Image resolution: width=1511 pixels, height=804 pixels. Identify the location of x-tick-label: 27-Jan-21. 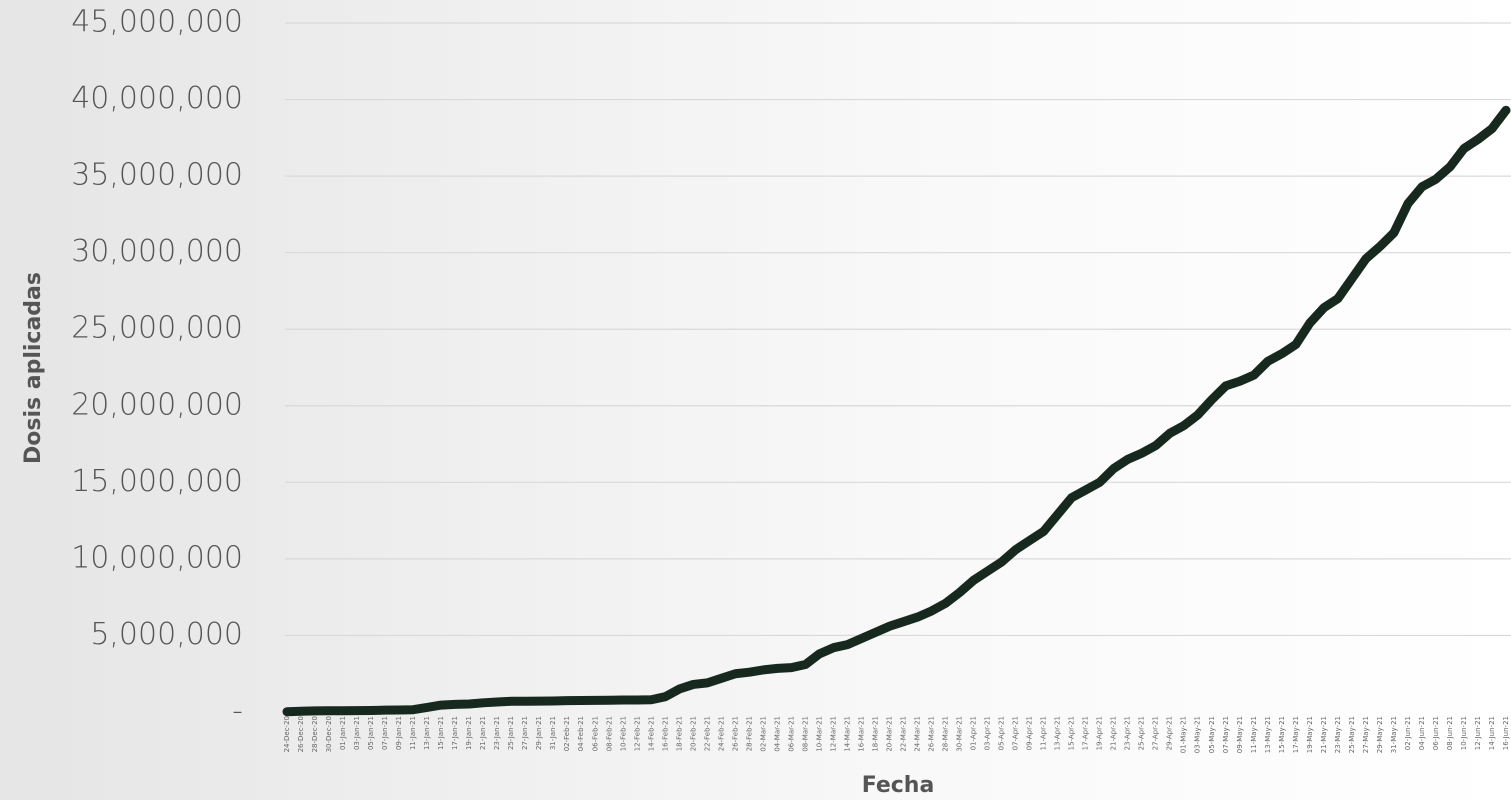
(525, 733).